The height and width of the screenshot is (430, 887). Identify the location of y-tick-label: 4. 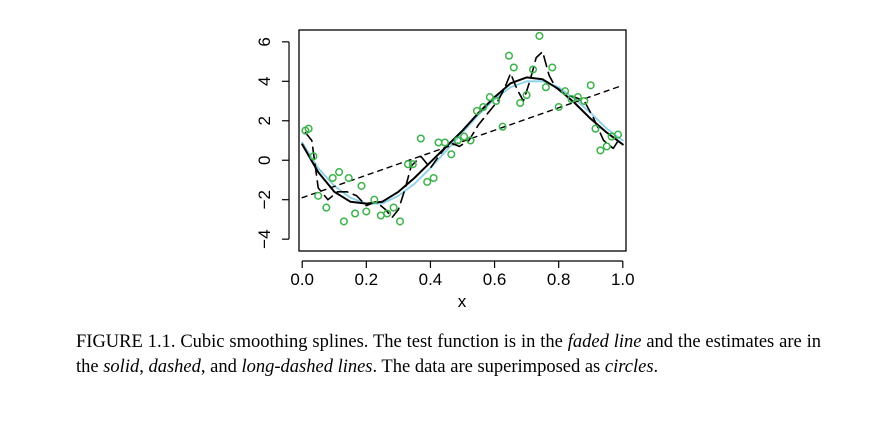
(264, 81).